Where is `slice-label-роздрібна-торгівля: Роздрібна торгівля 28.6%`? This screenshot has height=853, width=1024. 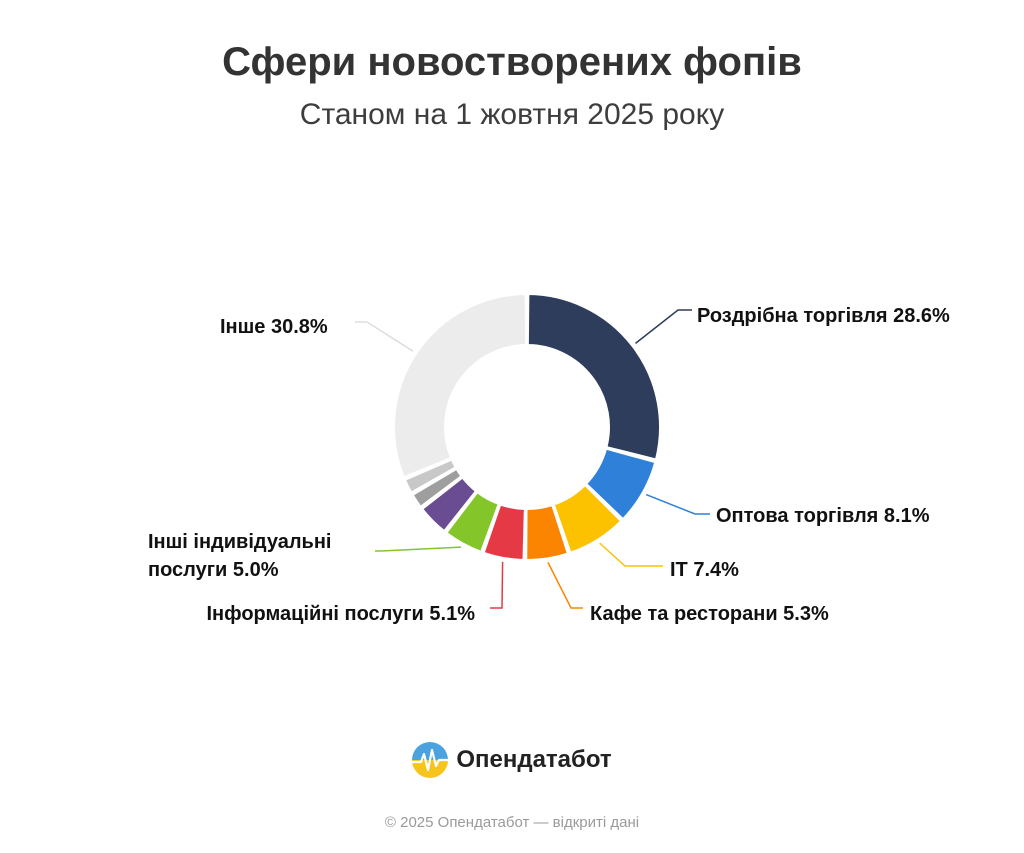
slice-label-роздрібна-торгівля: Роздрібна торгівля 28.6% is located at coordinates (823, 316).